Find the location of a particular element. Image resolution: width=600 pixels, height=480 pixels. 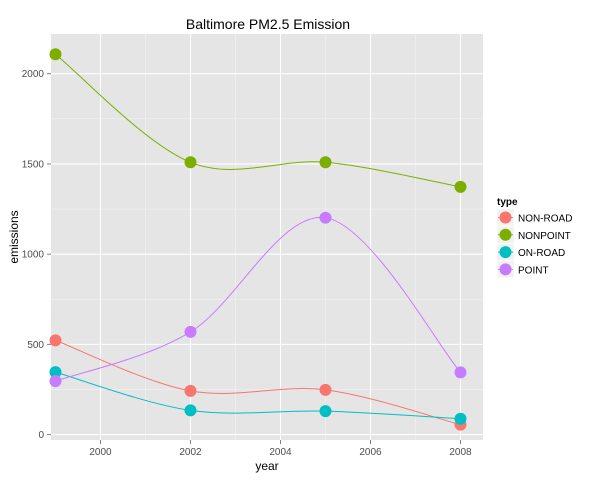

x-tick-label: 2002 is located at coordinates (190, 452).